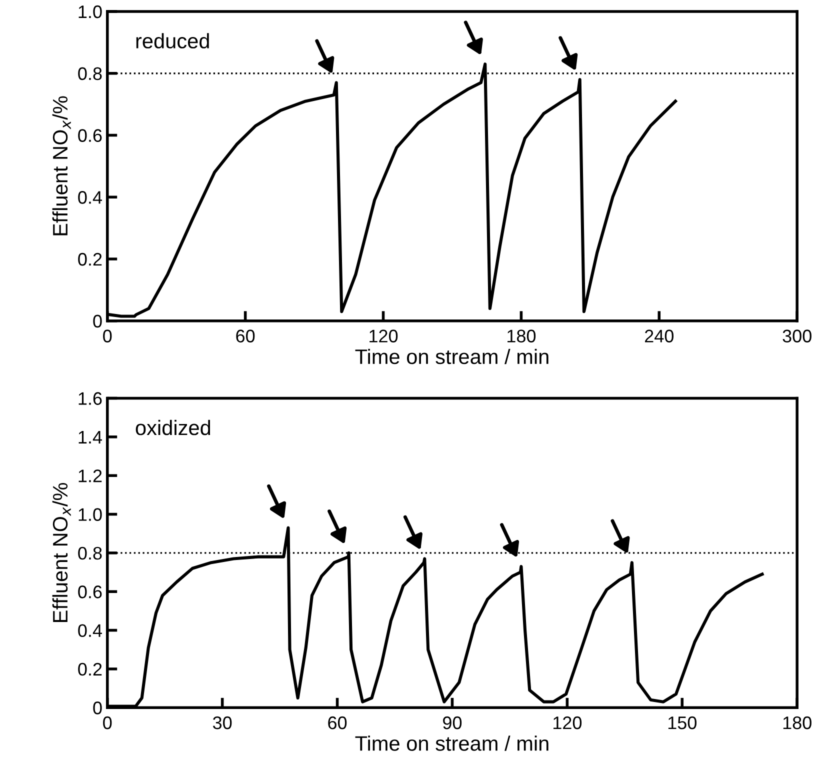 This screenshot has width=826, height=765. Describe the element at coordinates (797, 336) in the screenshot. I see `x-tick-label: 300` at that location.